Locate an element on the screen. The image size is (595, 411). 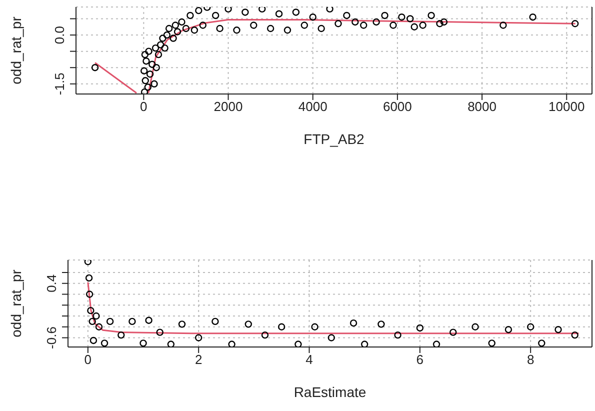
x-tick-label: 8000 is located at coordinates (482, 106).